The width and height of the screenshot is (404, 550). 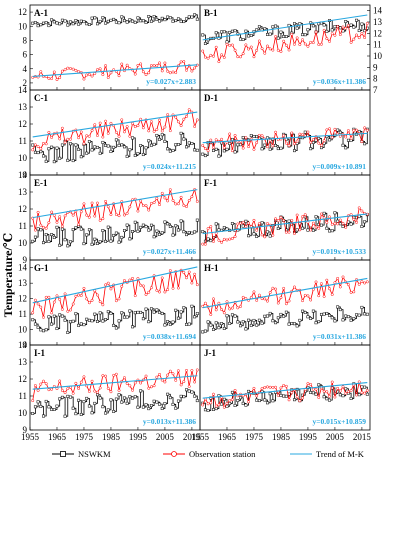 What do you see at coordinates (23, 175) in the screenshot?
I see `y-tick-label: 14` at bounding box center [23, 175].